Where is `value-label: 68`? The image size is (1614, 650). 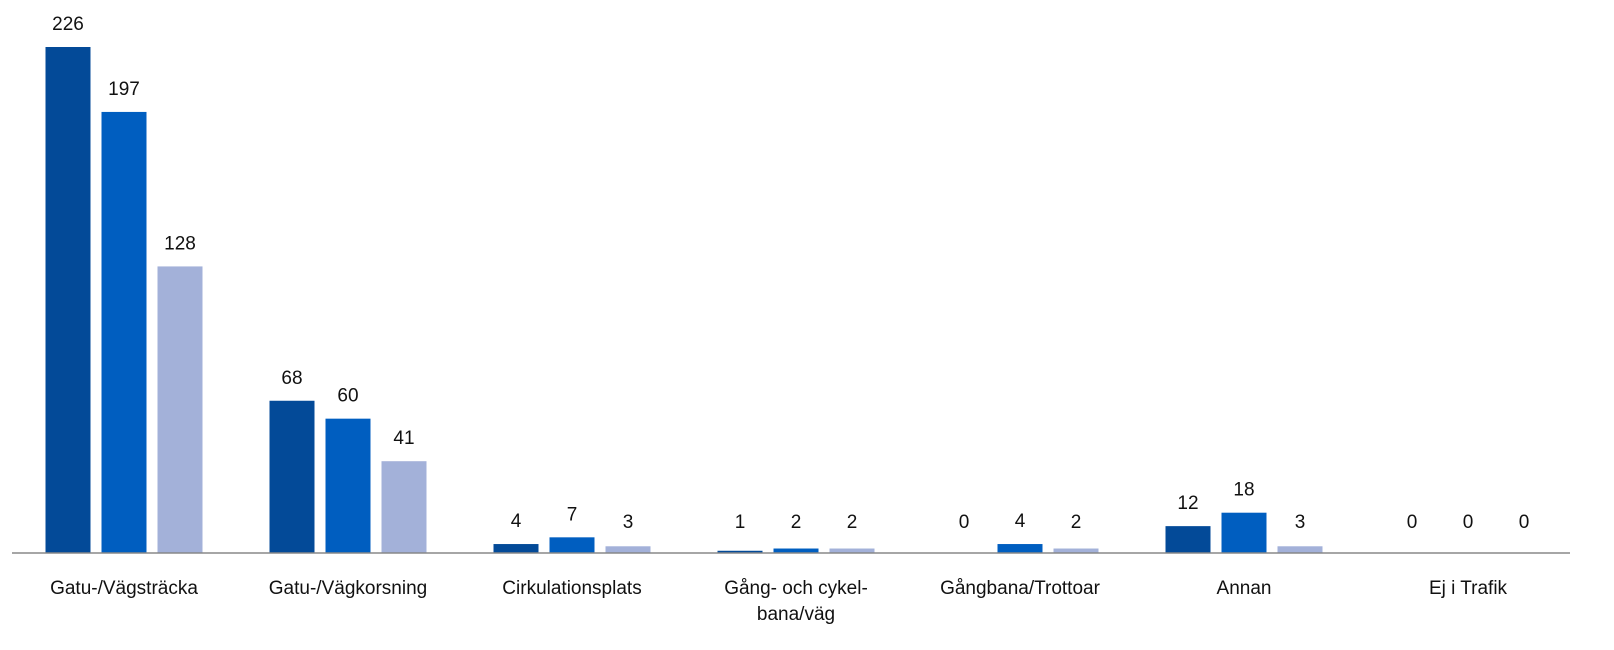
value-label: 68 is located at coordinates (291, 378).